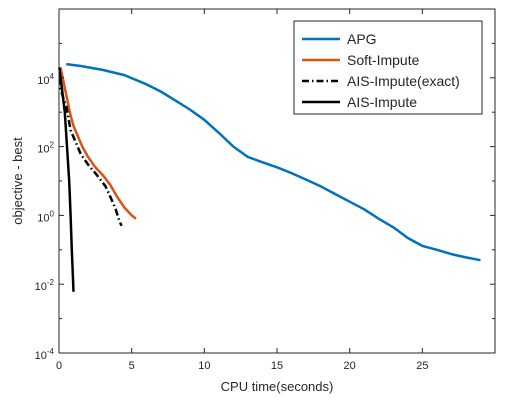  I want to click on legend-box, so click(388, 67).